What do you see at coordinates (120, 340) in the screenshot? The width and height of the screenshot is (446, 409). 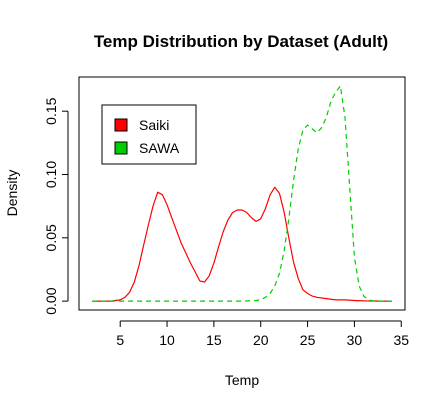 I see `x-tick-label: 5` at bounding box center [120, 340].